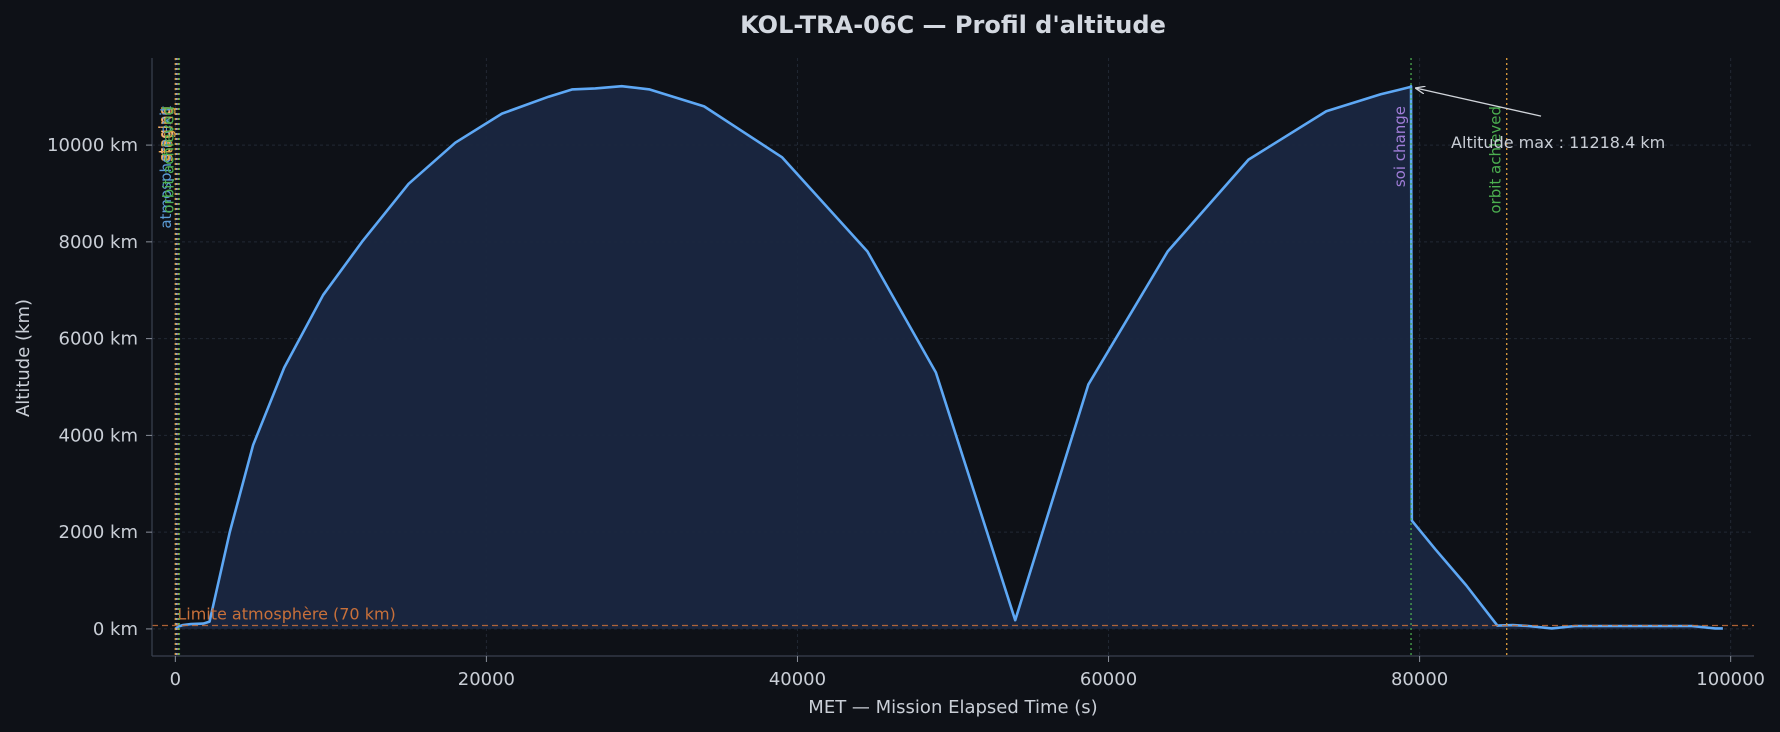 This screenshot has height=732, width=1780. What do you see at coordinates (99, 339) in the screenshot?
I see `y-tick-label: 6000 km` at bounding box center [99, 339].